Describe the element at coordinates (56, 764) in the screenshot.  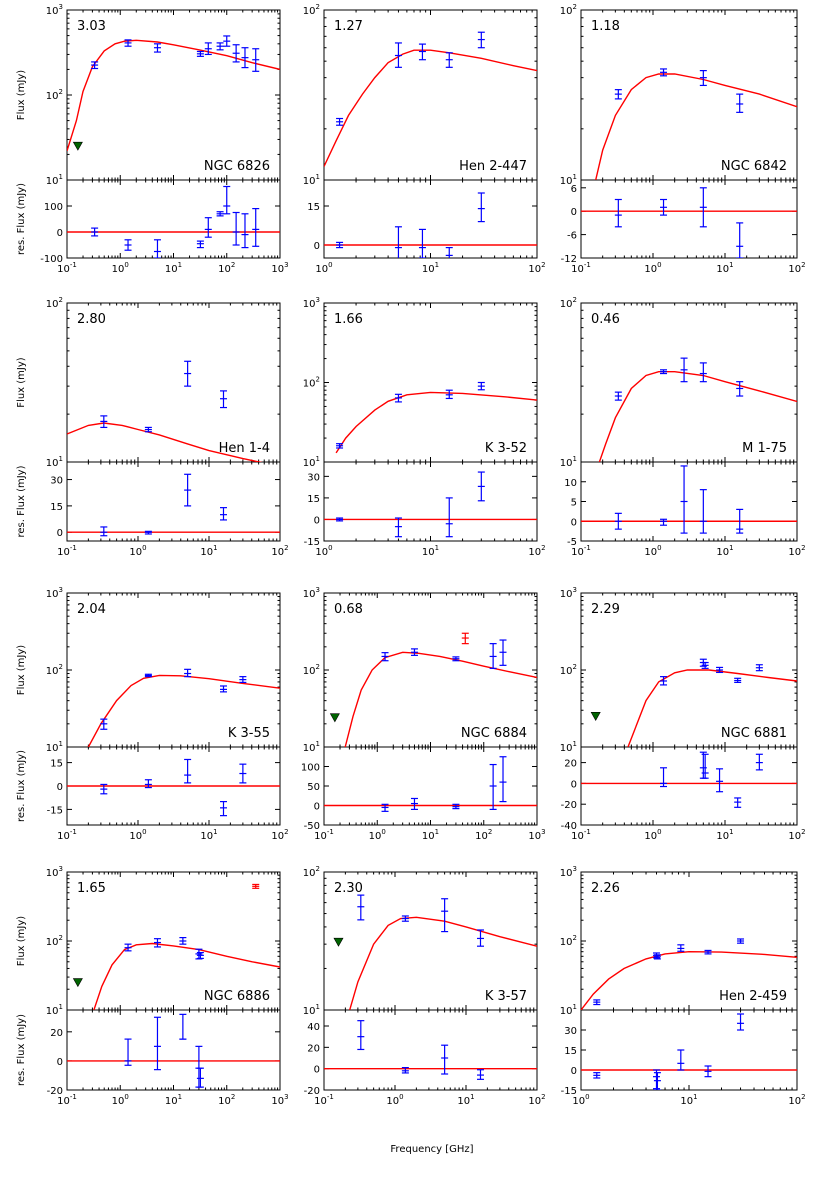
I see `res-y-tick-label: 15` at that location.